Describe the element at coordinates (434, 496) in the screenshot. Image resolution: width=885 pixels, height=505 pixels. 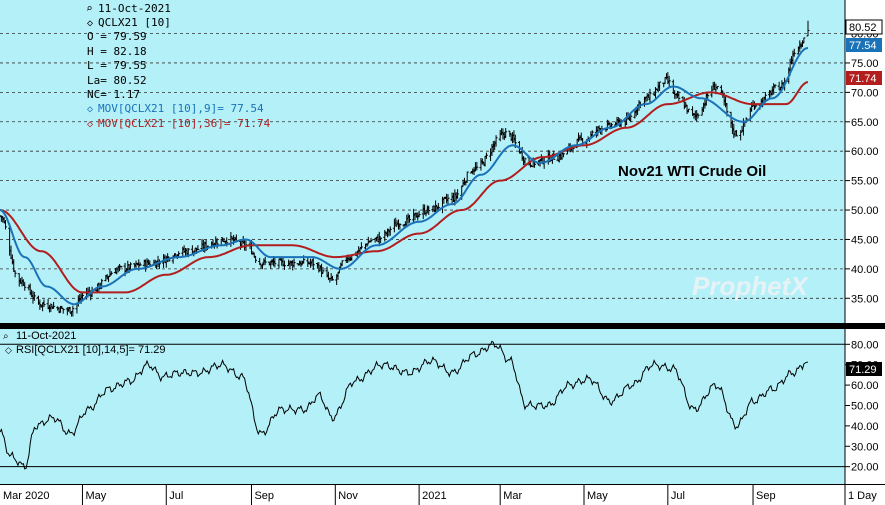
I see `time-axis-label: 2021` at that location.